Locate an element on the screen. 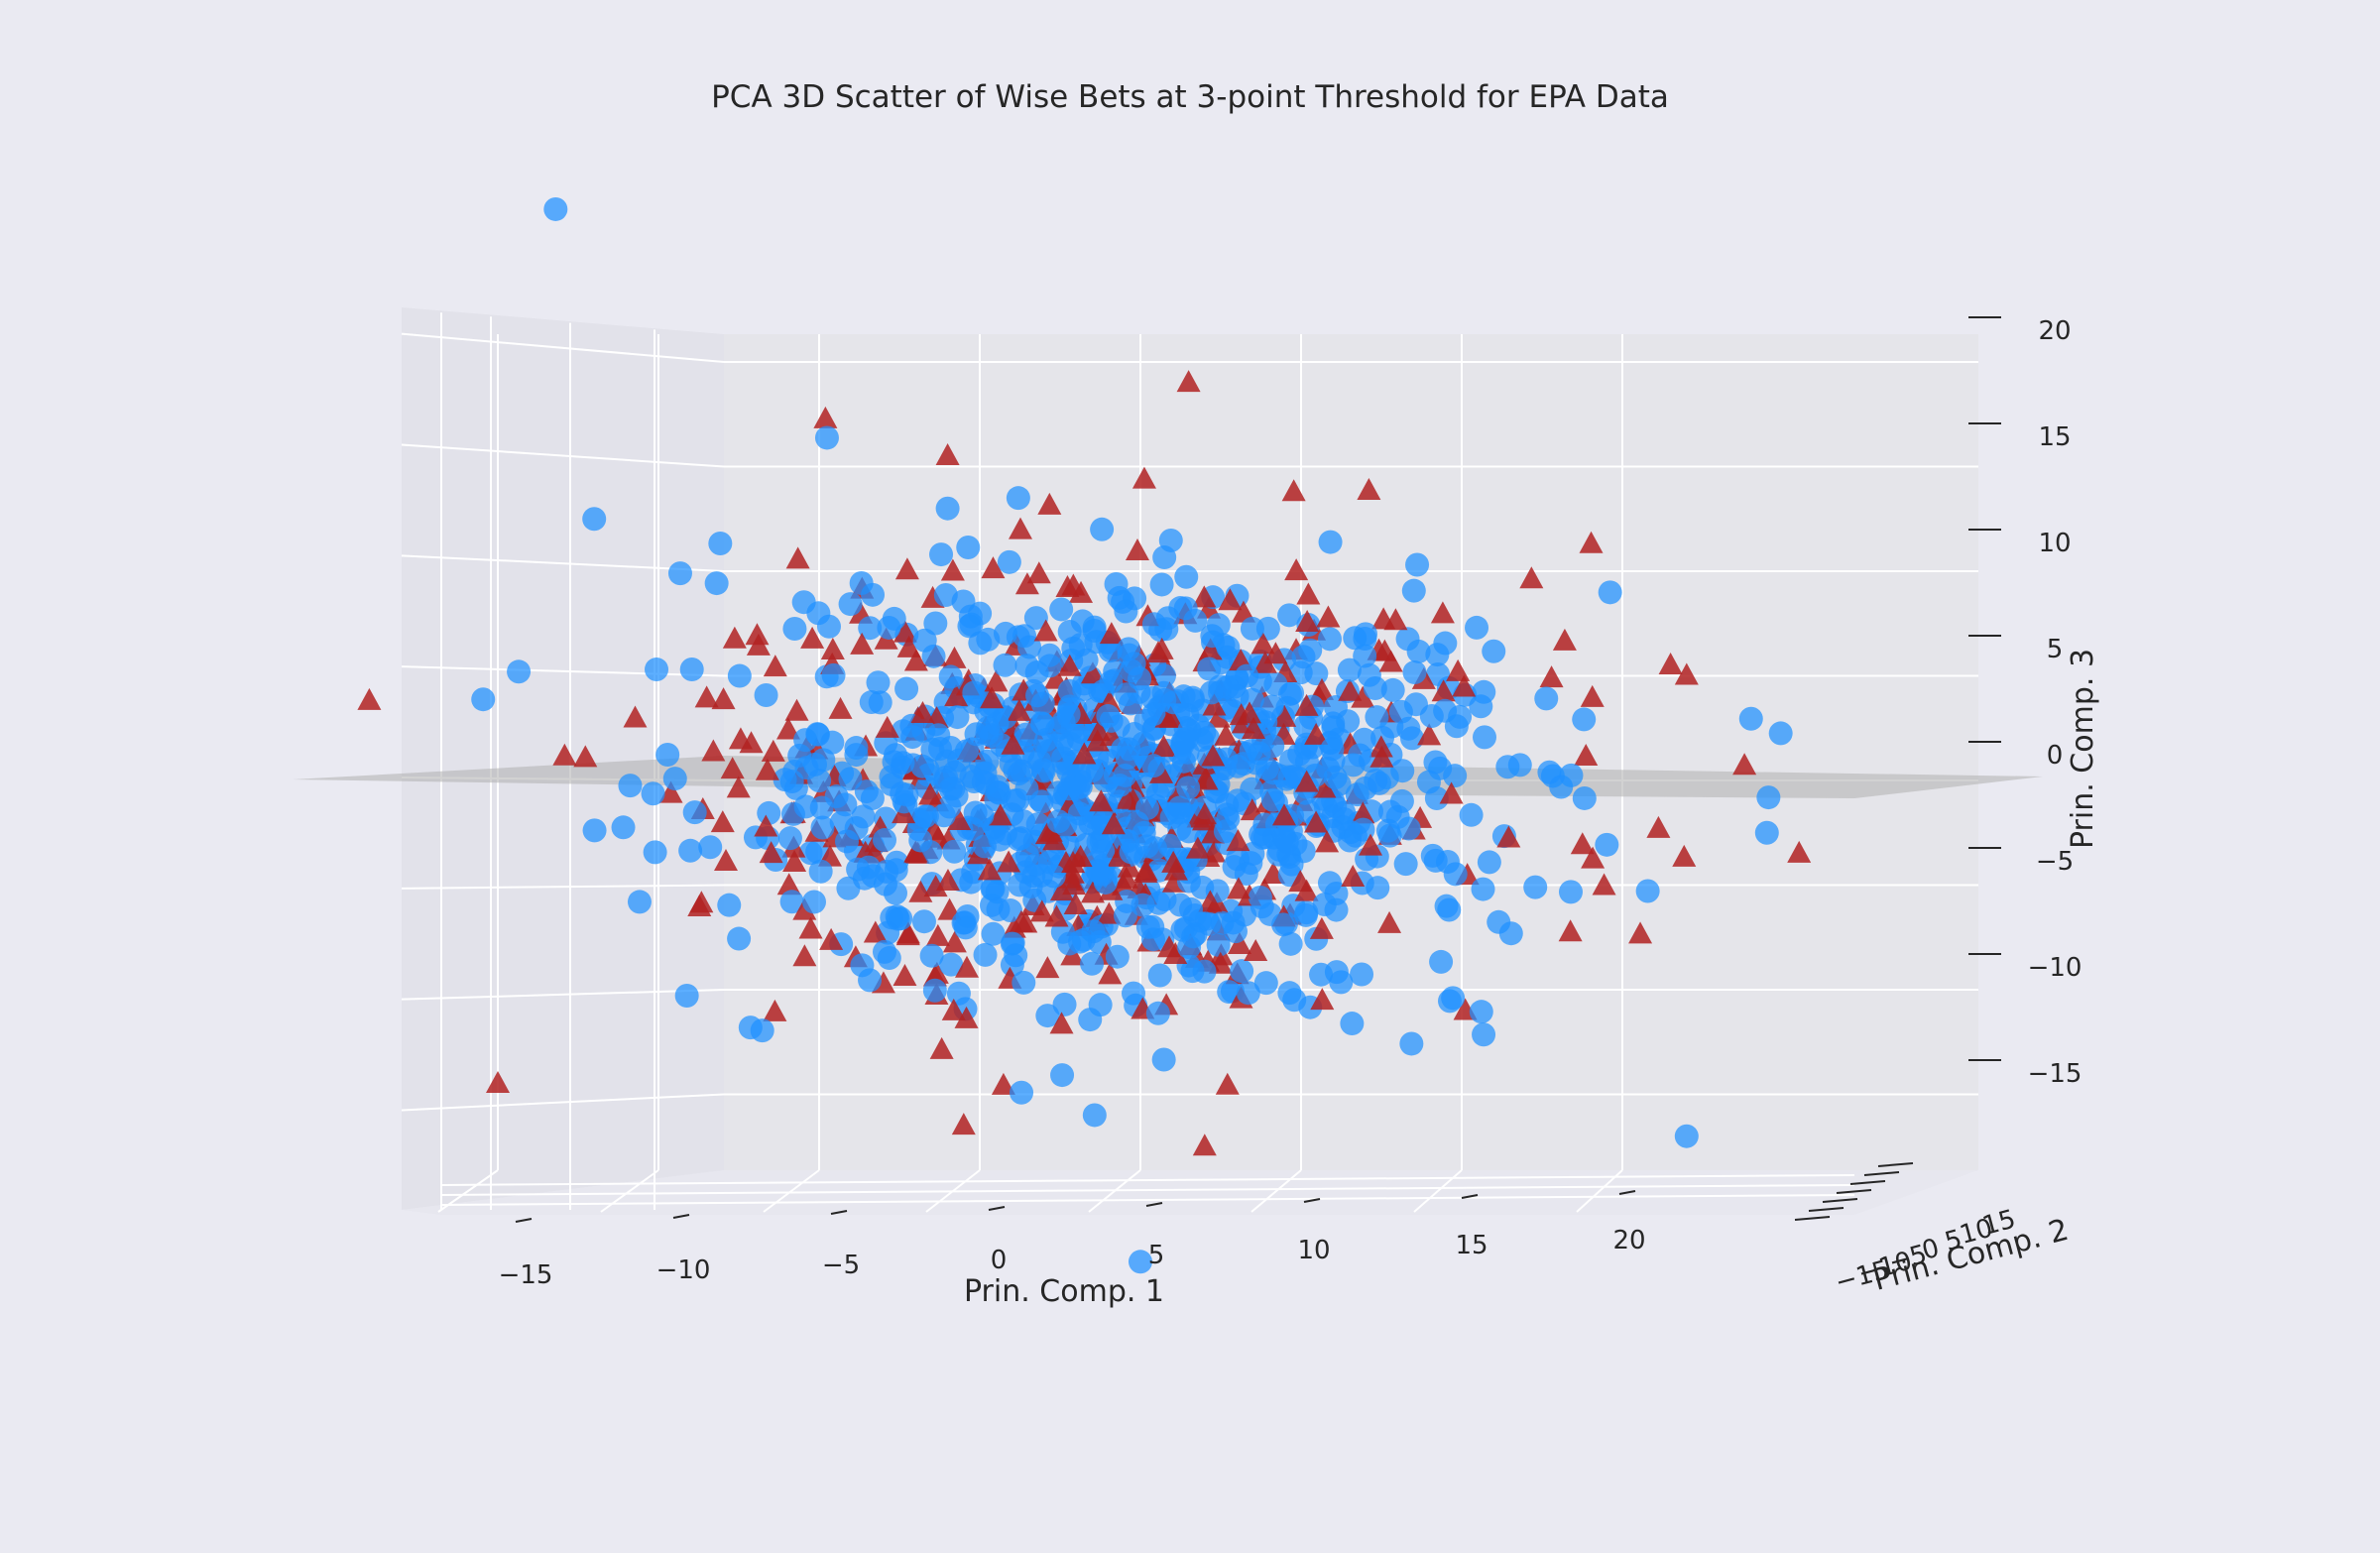 The width and height of the screenshot is (2380, 1553). floor-grid-line is located at coordinates (629, 1191).